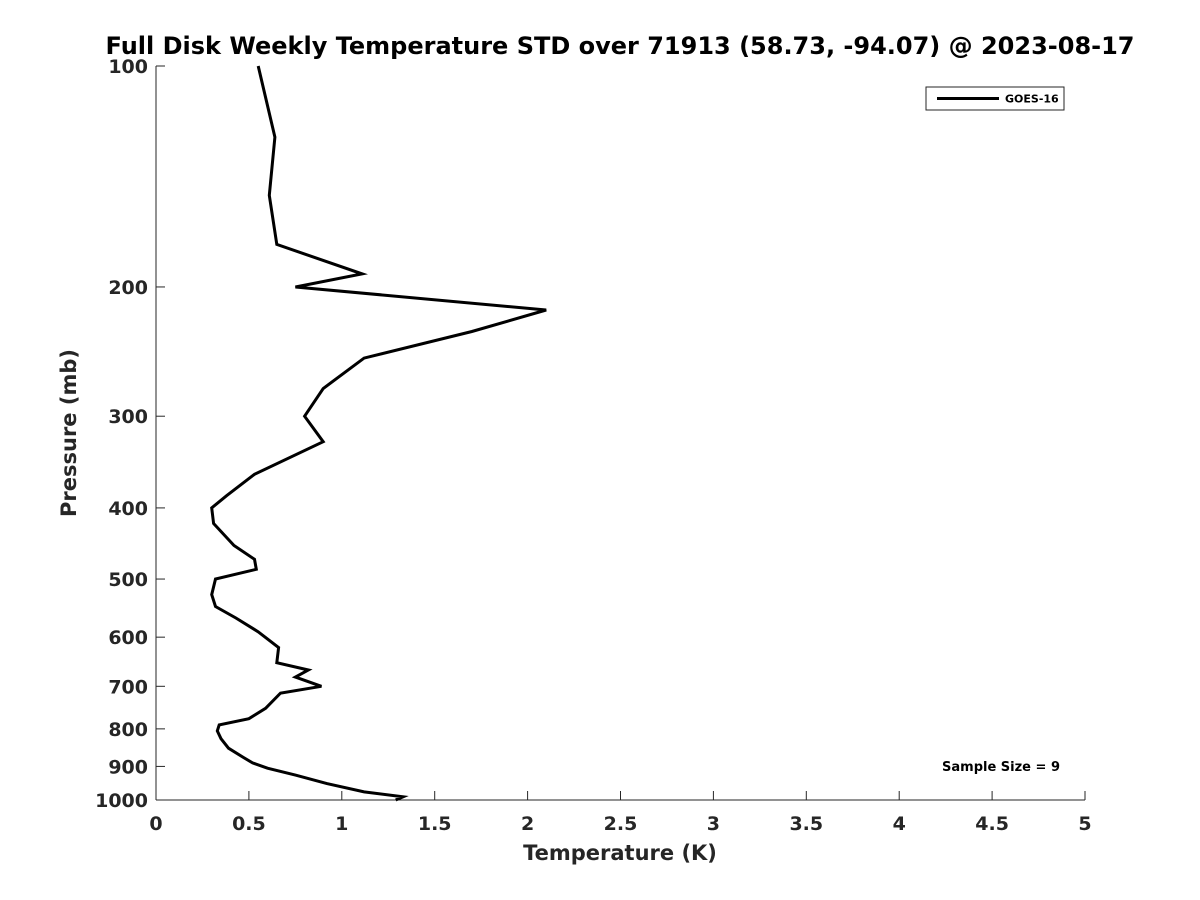 The width and height of the screenshot is (1200, 900). Describe the element at coordinates (69, 433) in the screenshot. I see `y-axis-label: Pressure (mb)` at that location.